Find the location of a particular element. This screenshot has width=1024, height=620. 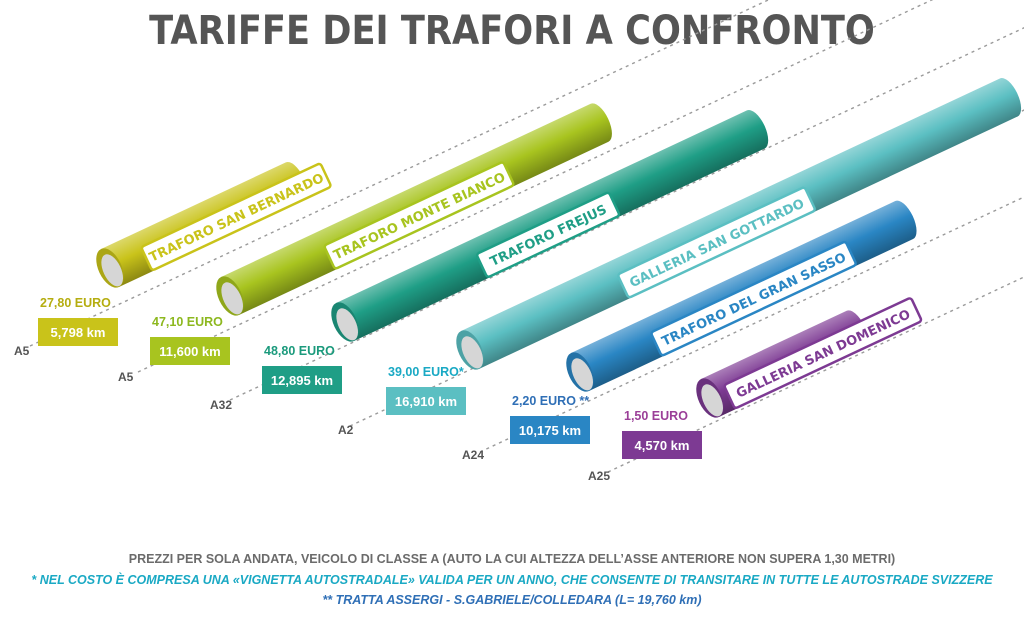

price-label: 39,00 EURO* is located at coordinates (426, 372).